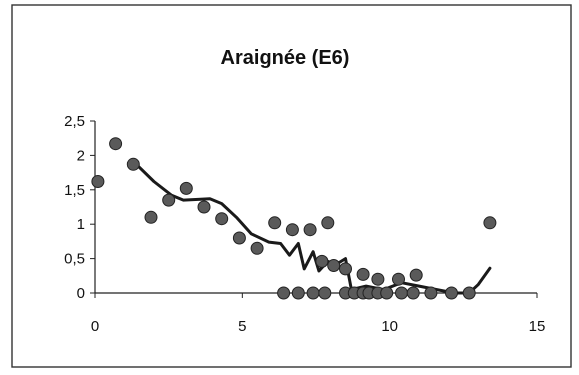  Describe the element at coordinates (74, 190) in the screenshot. I see `y-tick-label: 1,5` at that location.